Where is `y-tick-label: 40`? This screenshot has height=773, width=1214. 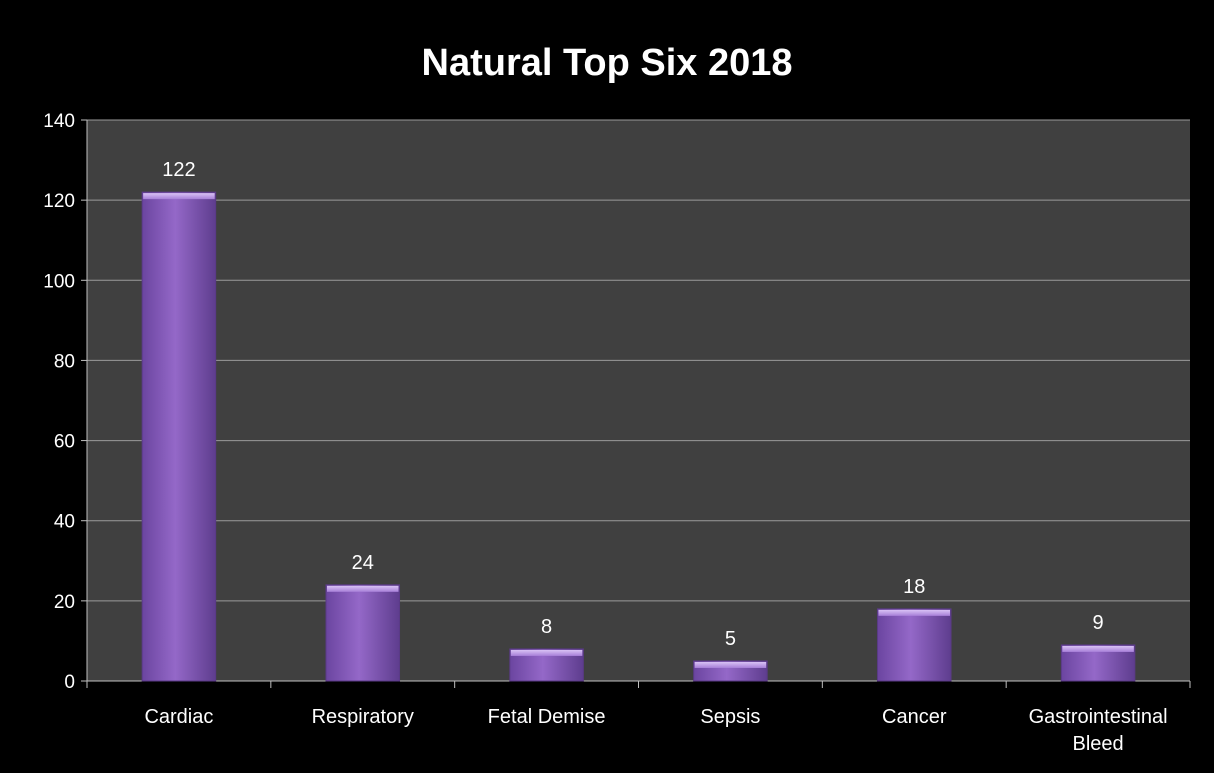
y-tick-label: 40 is located at coordinates (64, 522).